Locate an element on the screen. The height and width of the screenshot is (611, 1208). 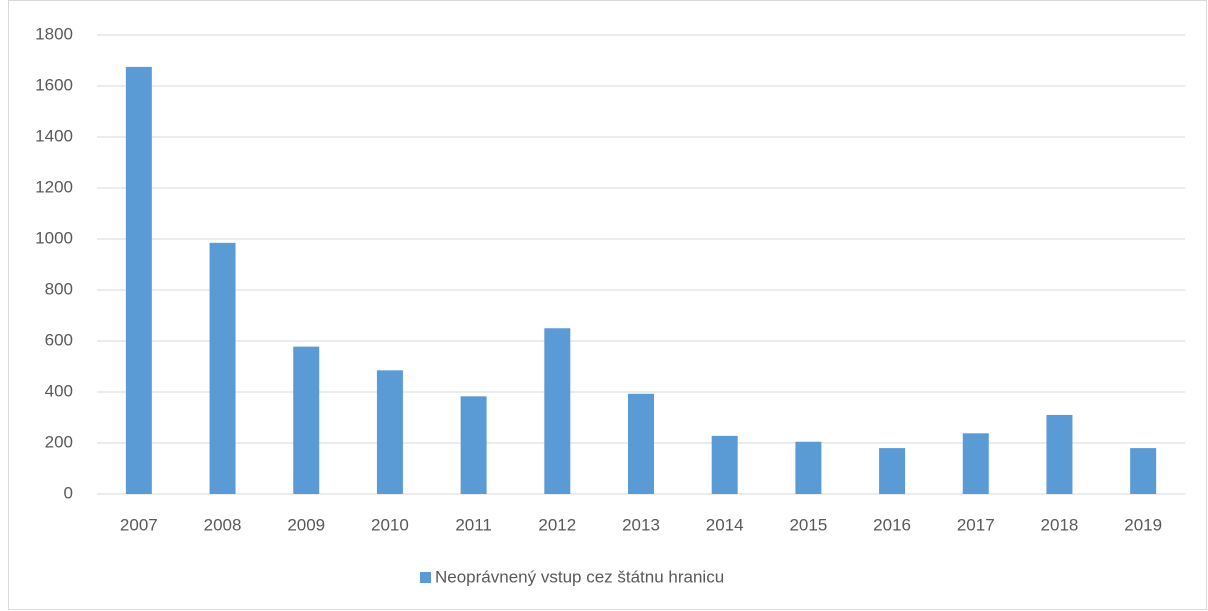
legend-swatch is located at coordinates (425, 577).